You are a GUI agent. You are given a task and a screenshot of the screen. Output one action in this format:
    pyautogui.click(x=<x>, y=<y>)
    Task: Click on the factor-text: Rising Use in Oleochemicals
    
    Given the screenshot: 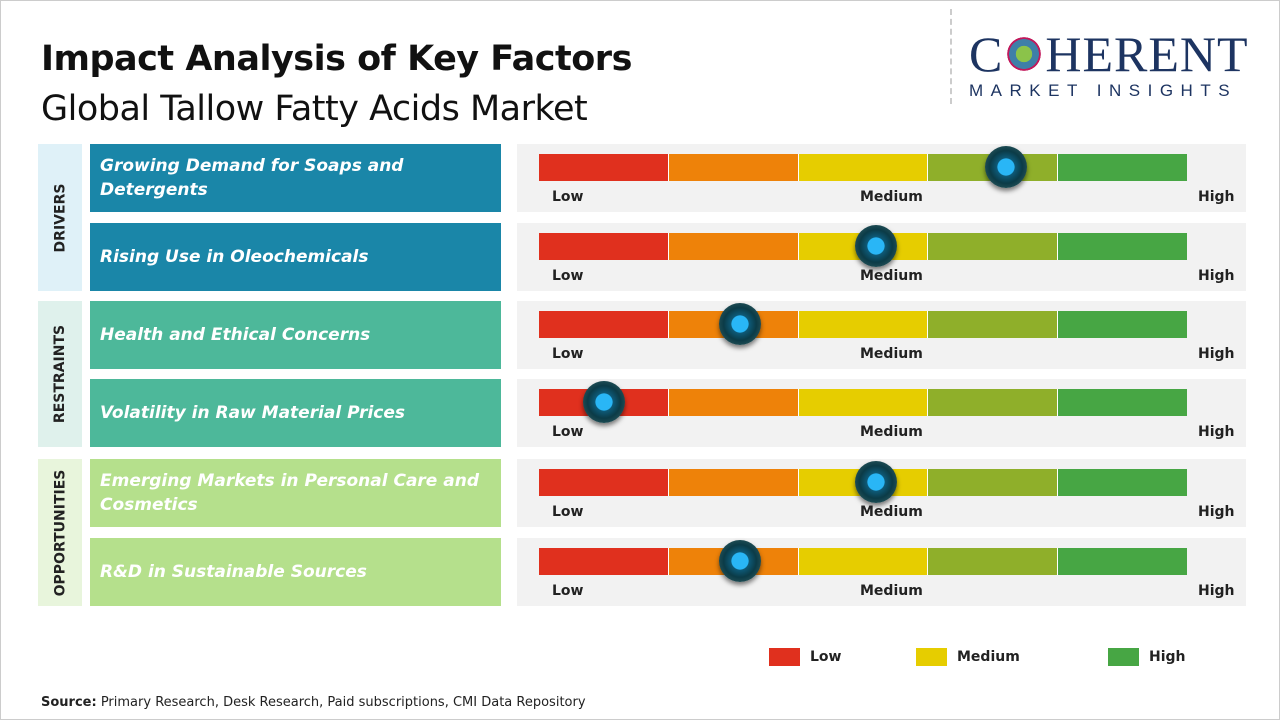 What is the action you would take?
    pyautogui.click(x=234, y=257)
    